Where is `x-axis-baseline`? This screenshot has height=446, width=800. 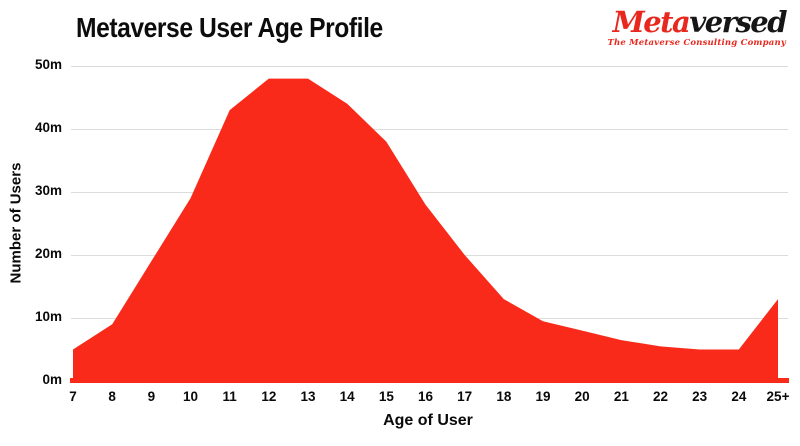 x-axis-baseline is located at coordinates (429, 380).